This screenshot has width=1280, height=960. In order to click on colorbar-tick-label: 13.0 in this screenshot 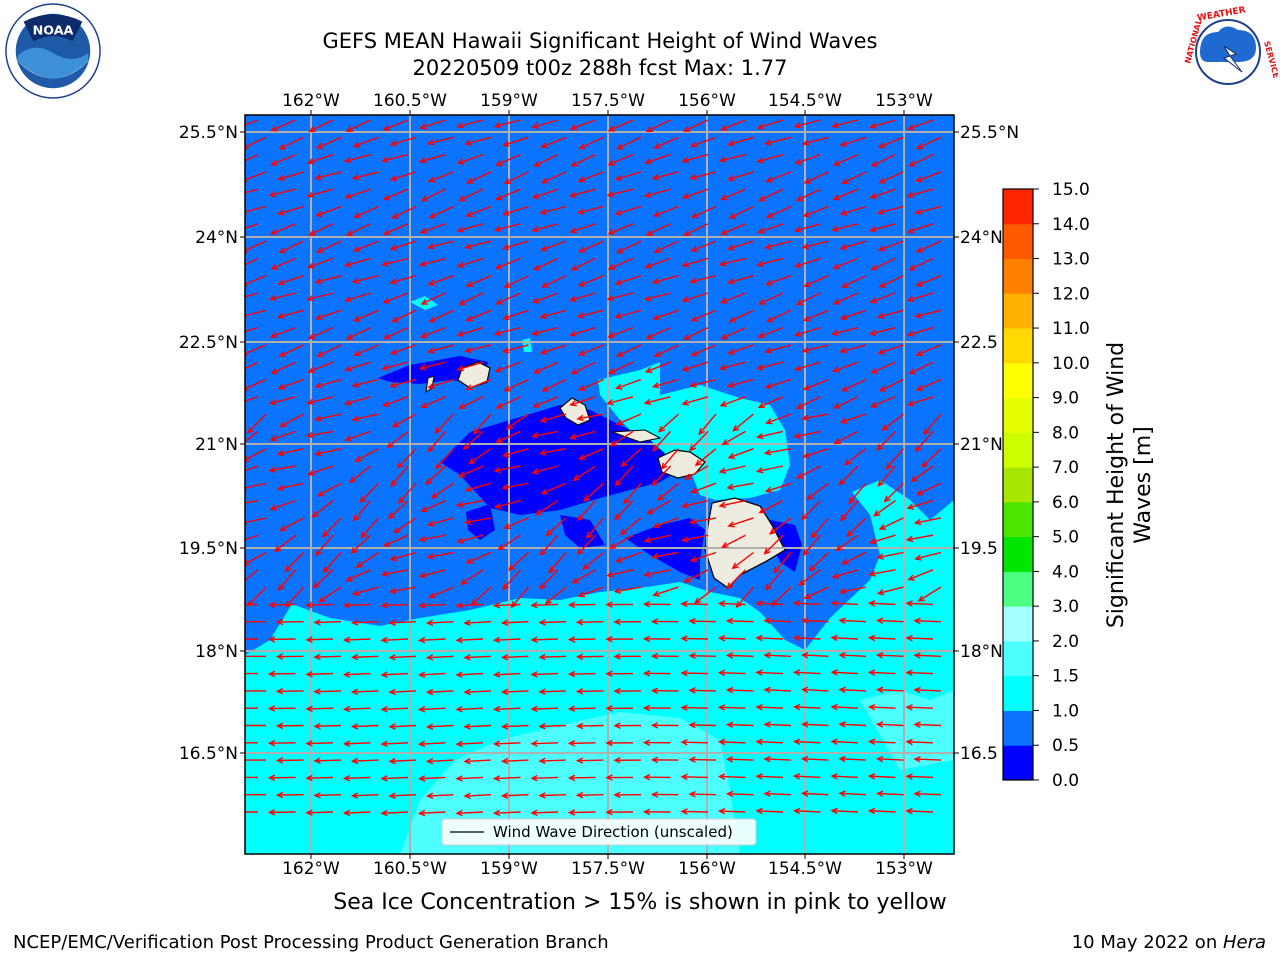, I will do `click(1071, 260)`.